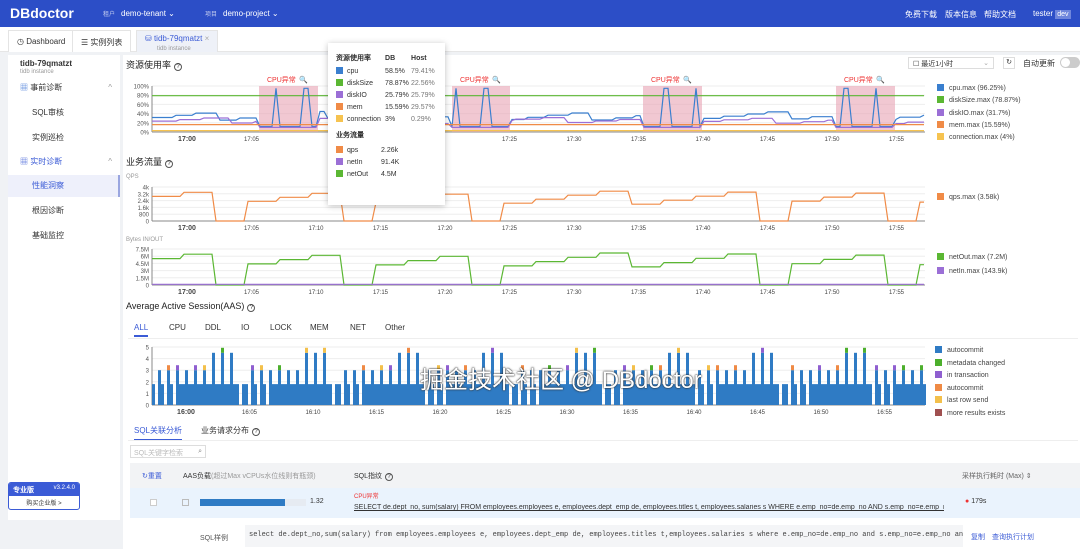 This screenshot has width=1080, height=549. I want to click on upgrade-link: 购买企业版 >, so click(44, 504).